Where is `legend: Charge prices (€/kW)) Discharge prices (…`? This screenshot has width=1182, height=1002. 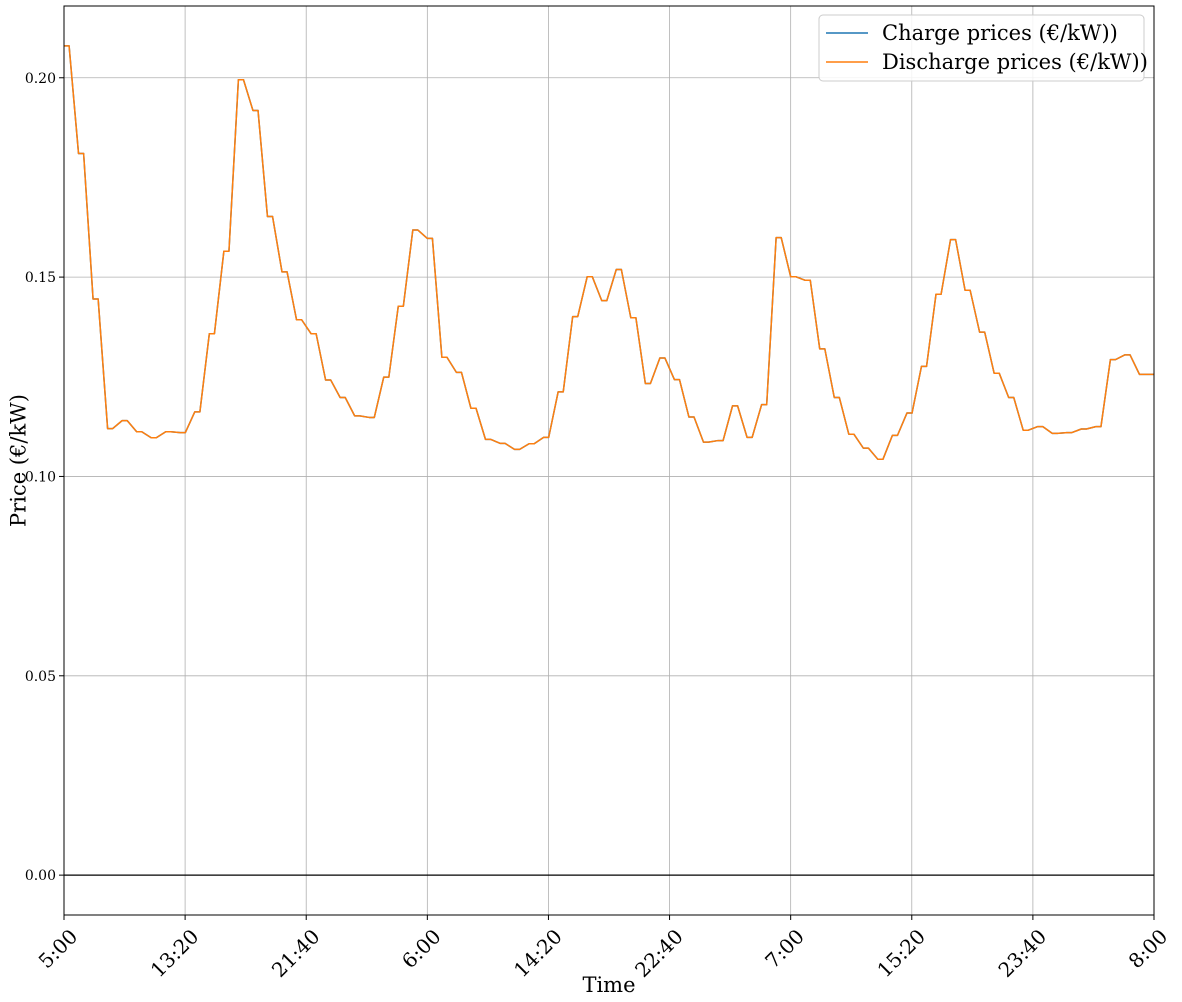 legend: Charge prices (€/kW)) Discharge prices (… is located at coordinates (983, 48).